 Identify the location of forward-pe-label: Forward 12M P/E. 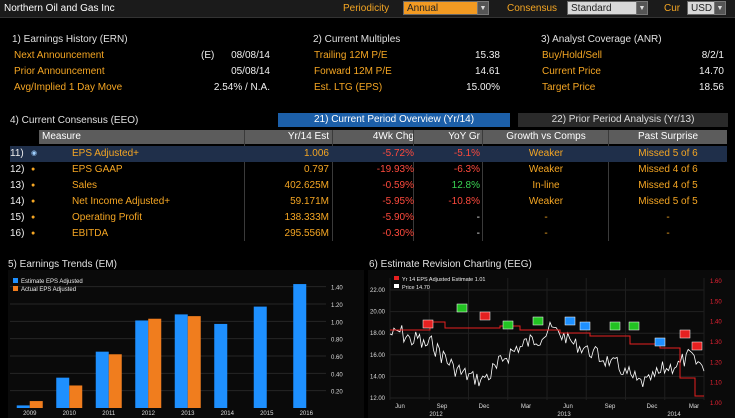
(353, 71).